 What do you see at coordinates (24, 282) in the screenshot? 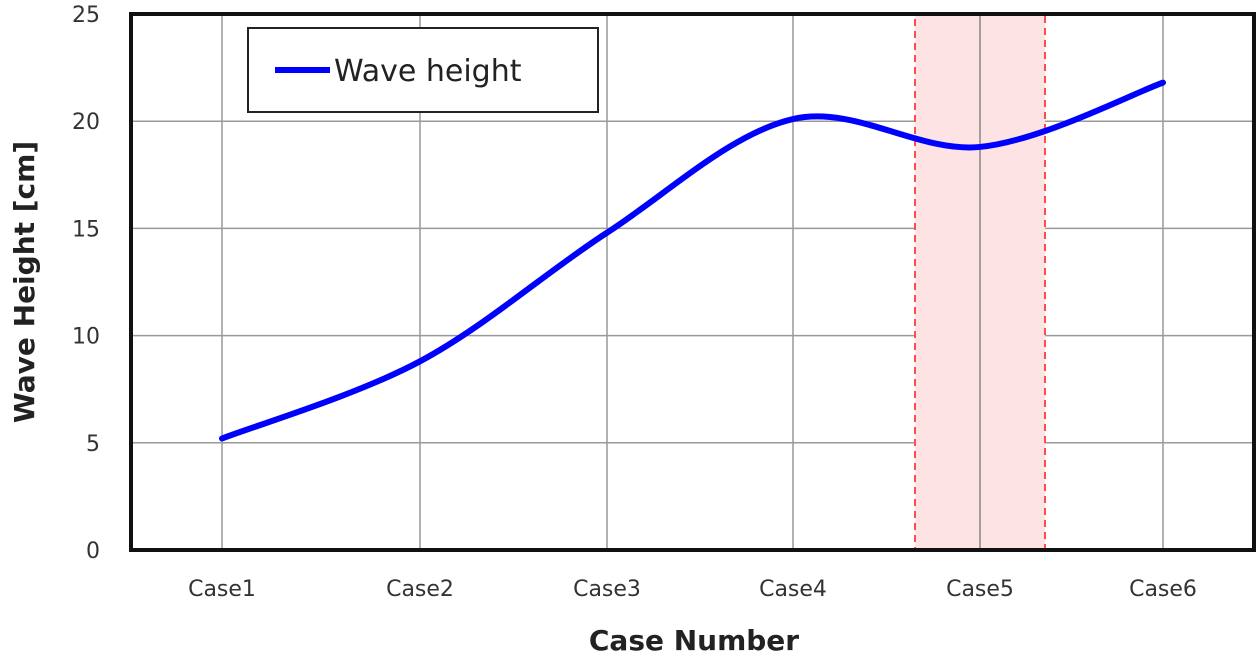
I see `y-axis-title: Wave Height [cm]` at bounding box center [24, 282].